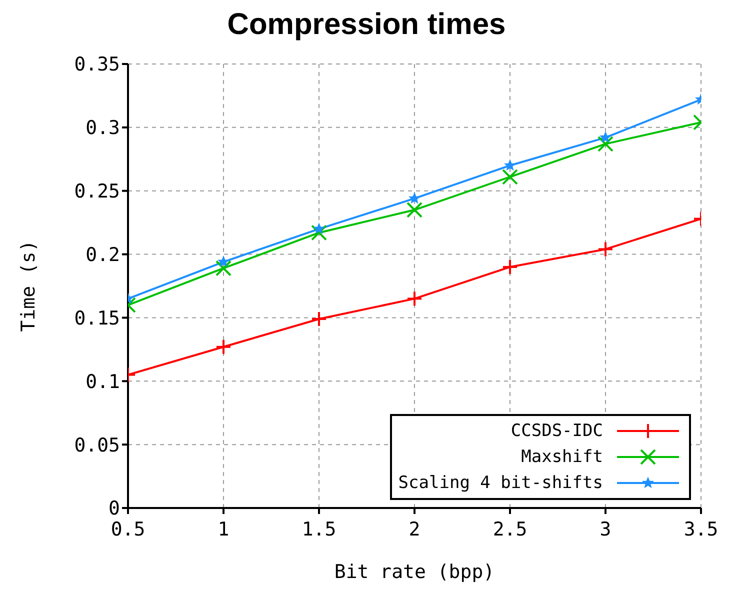 The width and height of the screenshot is (733, 597). What do you see at coordinates (29, 286) in the screenshot?
I see `y-axis-title: Time (s)` at bounding box center [29, 286].